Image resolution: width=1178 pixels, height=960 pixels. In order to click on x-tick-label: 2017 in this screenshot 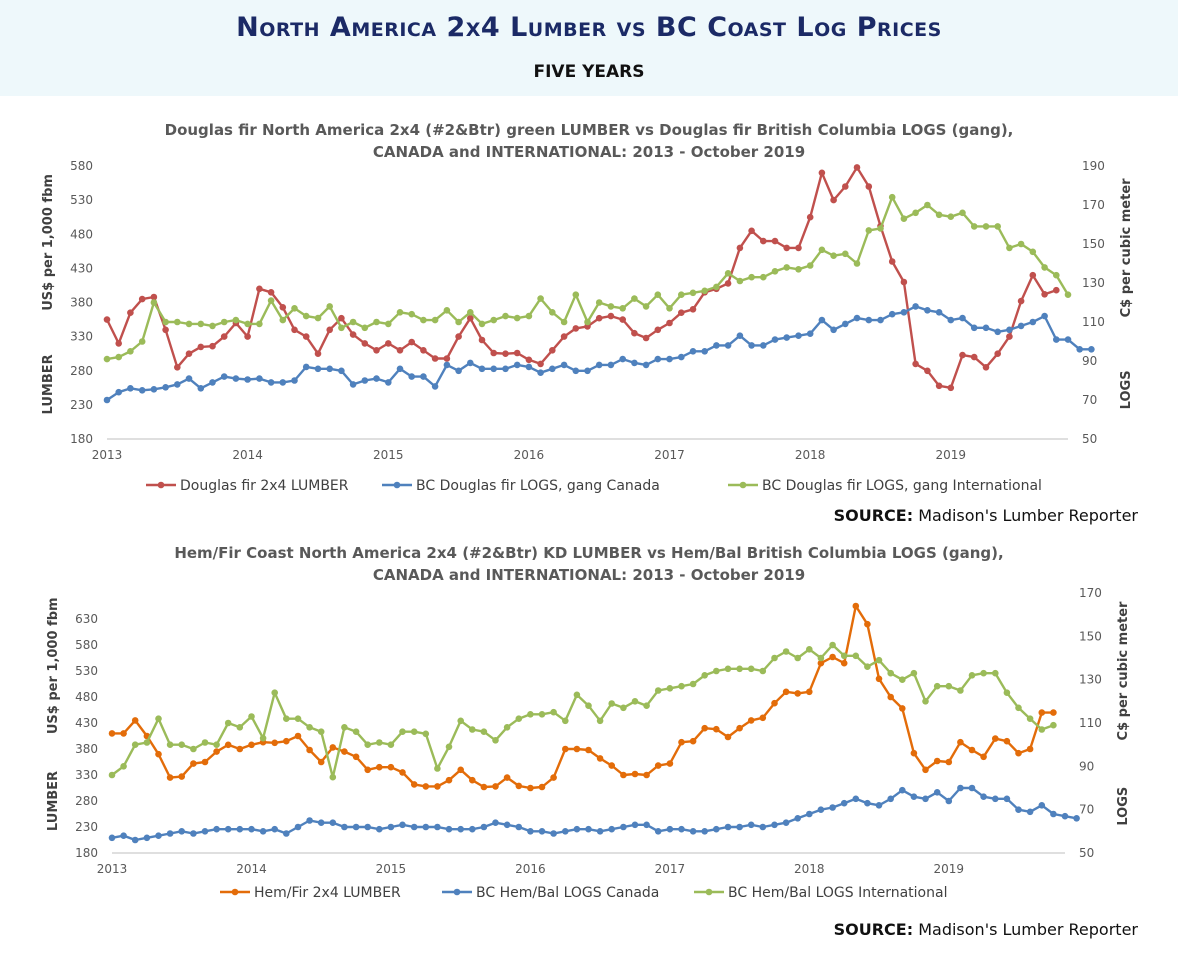, I will do `click(670, 869)`.